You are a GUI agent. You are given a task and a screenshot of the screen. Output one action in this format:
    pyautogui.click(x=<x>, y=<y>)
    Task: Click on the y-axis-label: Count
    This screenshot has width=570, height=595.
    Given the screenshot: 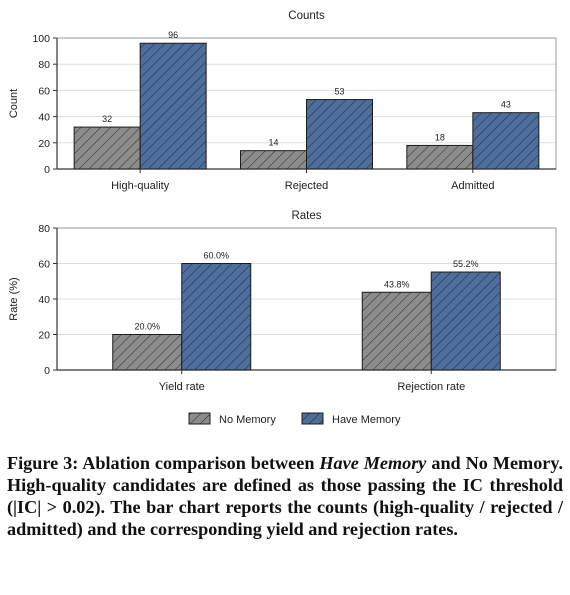 What is the action you would take?
    pyautogui.click(x=14, y=103)
    